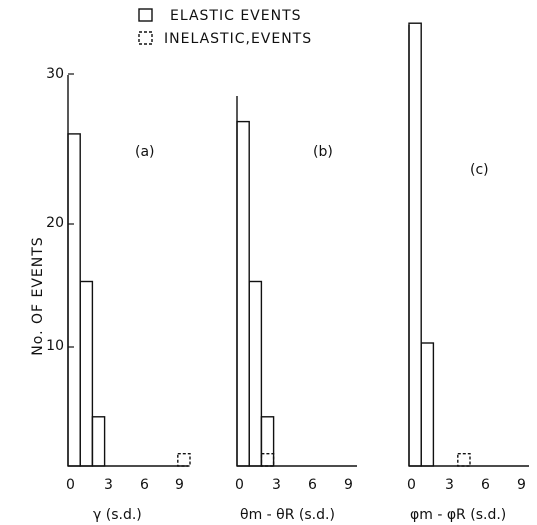  I want to click on panel-c-label: (c), so click(479, 170).